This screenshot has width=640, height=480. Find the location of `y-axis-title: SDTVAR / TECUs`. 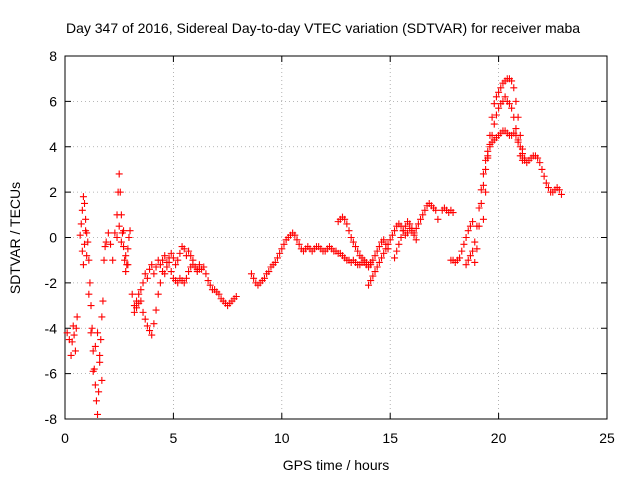

y-axis-title: SDTVAR / TECUs is located at coordinates (15, 238).